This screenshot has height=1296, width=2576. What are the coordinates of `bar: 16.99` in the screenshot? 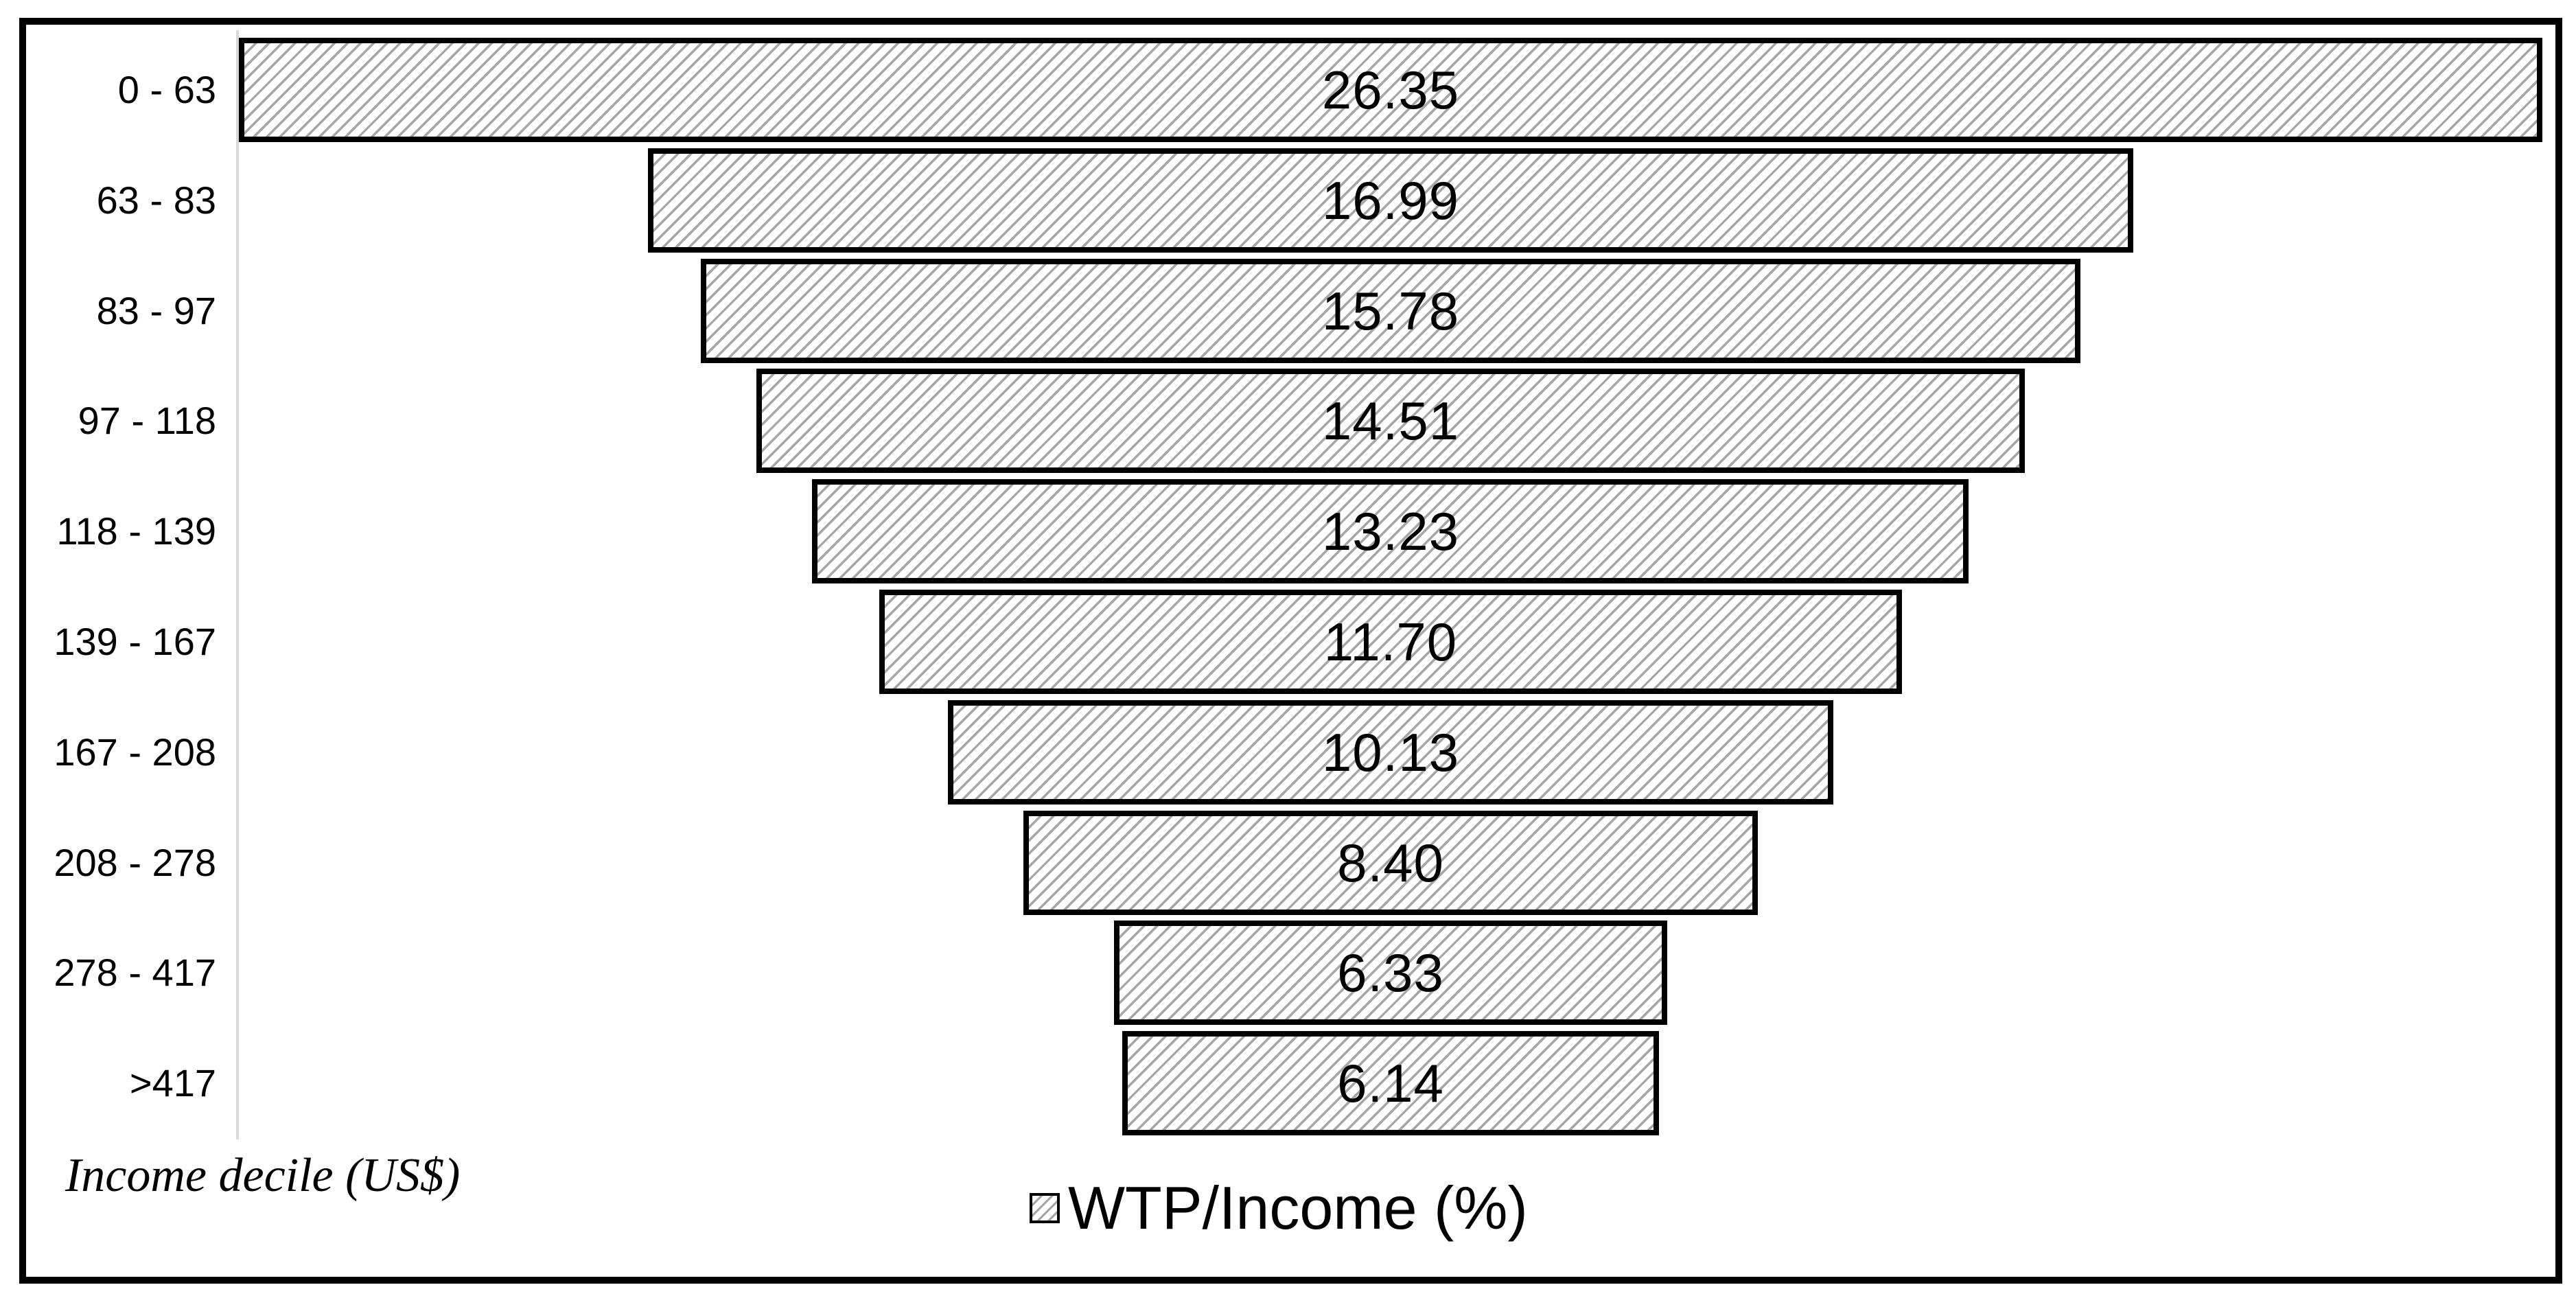 It's located at (1390, 200).